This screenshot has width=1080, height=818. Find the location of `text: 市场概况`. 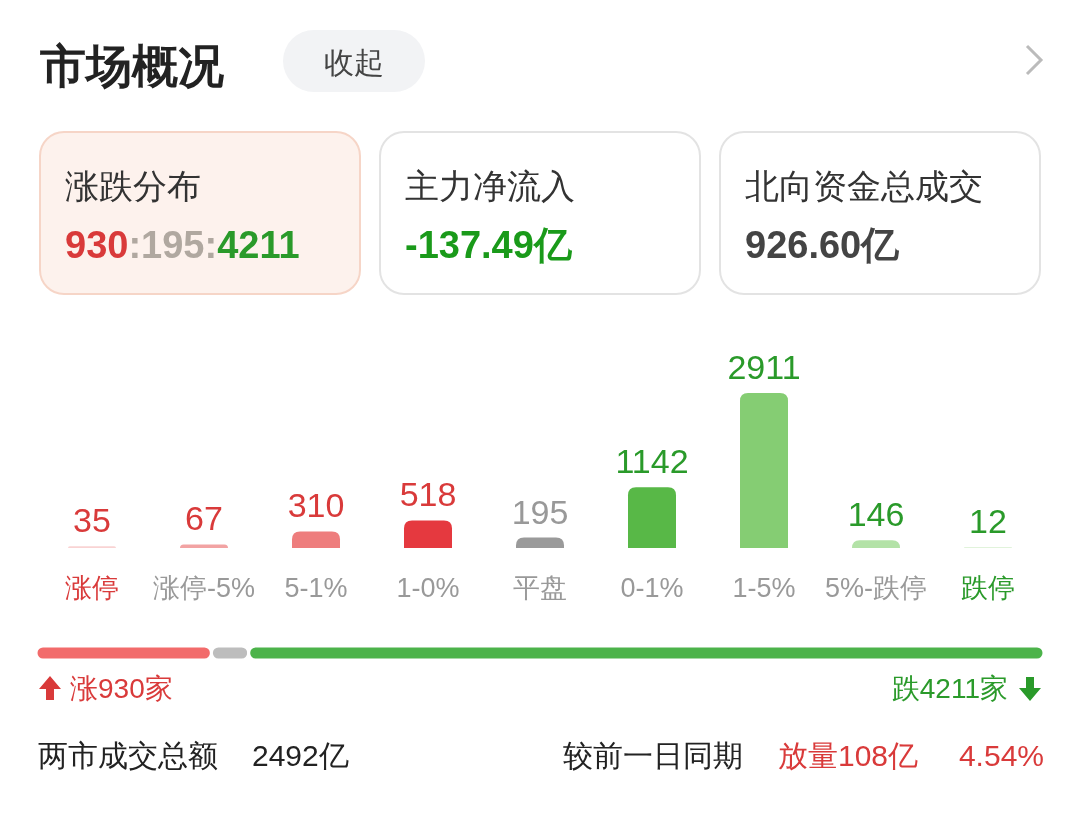

text: 市场概况 is located at coordinates (132, 66).